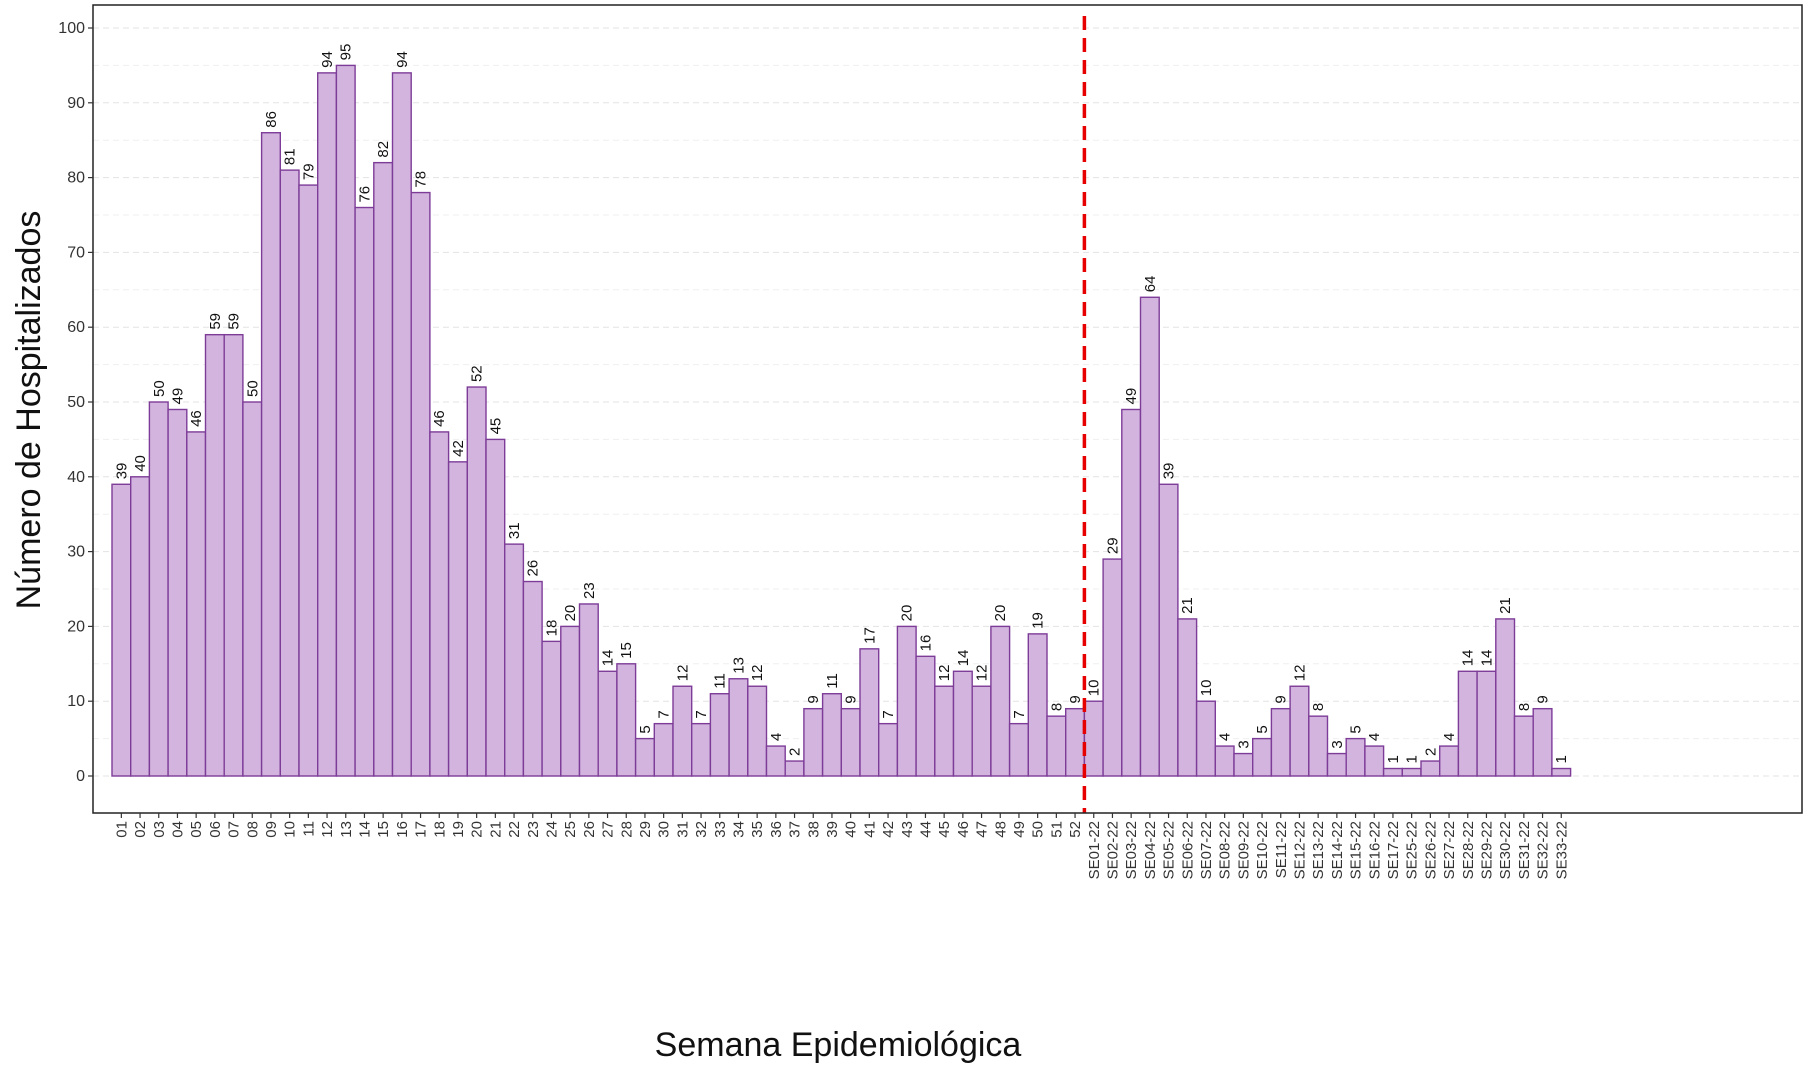  What do you see at coordinates (458, 448) in the screenshot?
I see `data-label-19: 42` at bounding box center [458, 448].